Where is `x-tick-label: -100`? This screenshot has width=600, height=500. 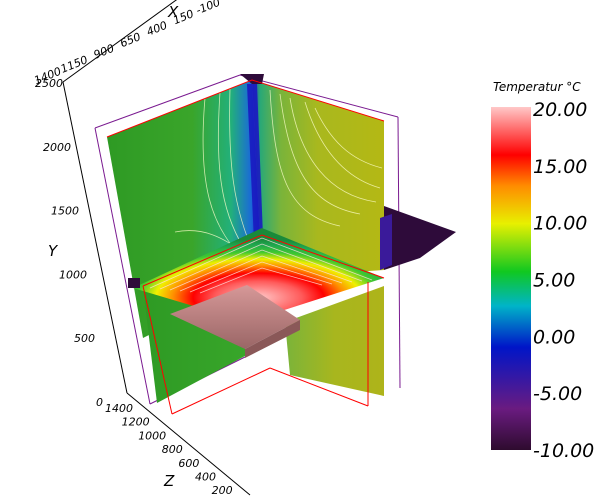
x-tick-label: -100 is located at coordinates (208, 8).